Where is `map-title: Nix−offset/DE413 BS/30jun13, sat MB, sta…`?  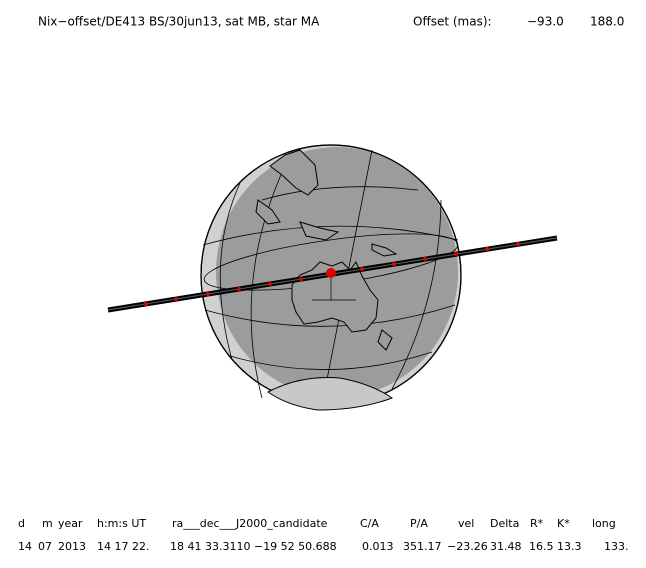 map-title: Nix−offset/DE413 BS/30jun13, sat MB, sta… is located at coordinates (179, 22).